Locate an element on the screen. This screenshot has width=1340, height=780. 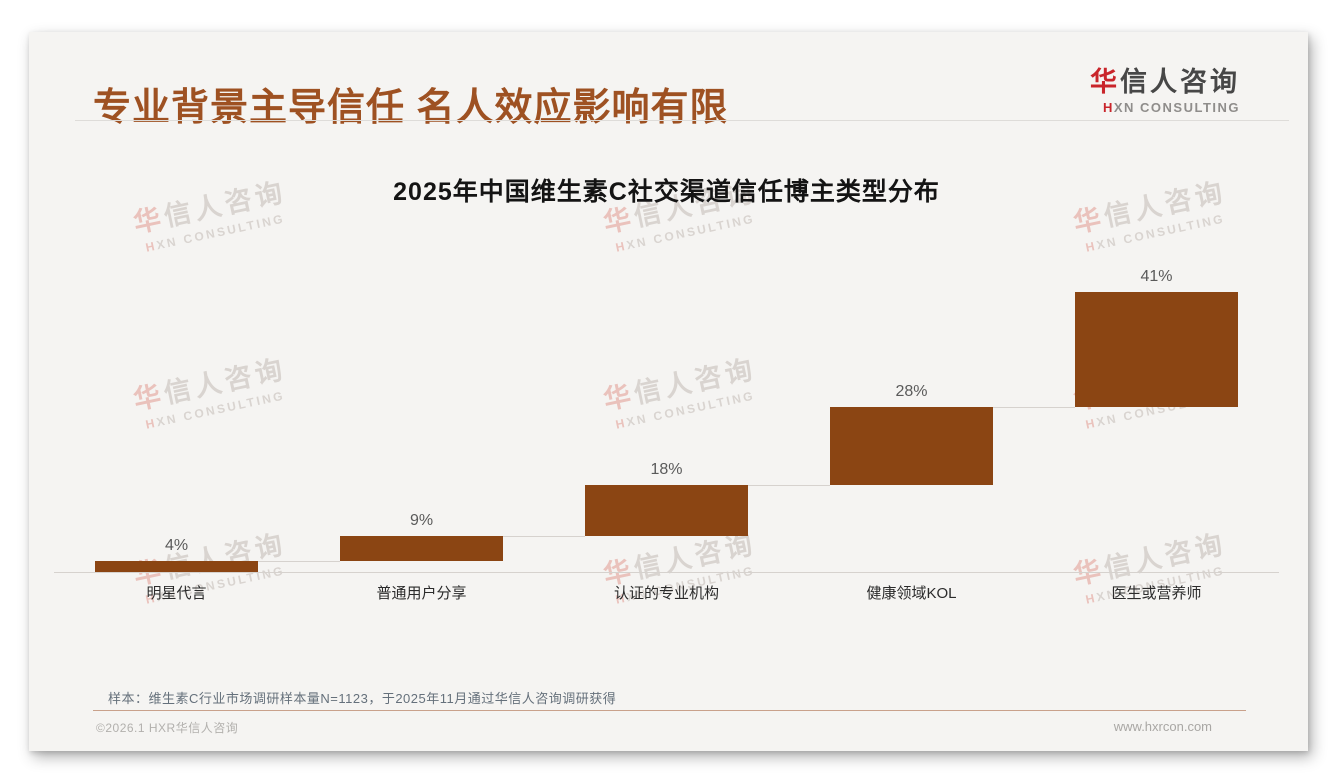
bar-value-label: 28% is located at coordinates (911, 391).